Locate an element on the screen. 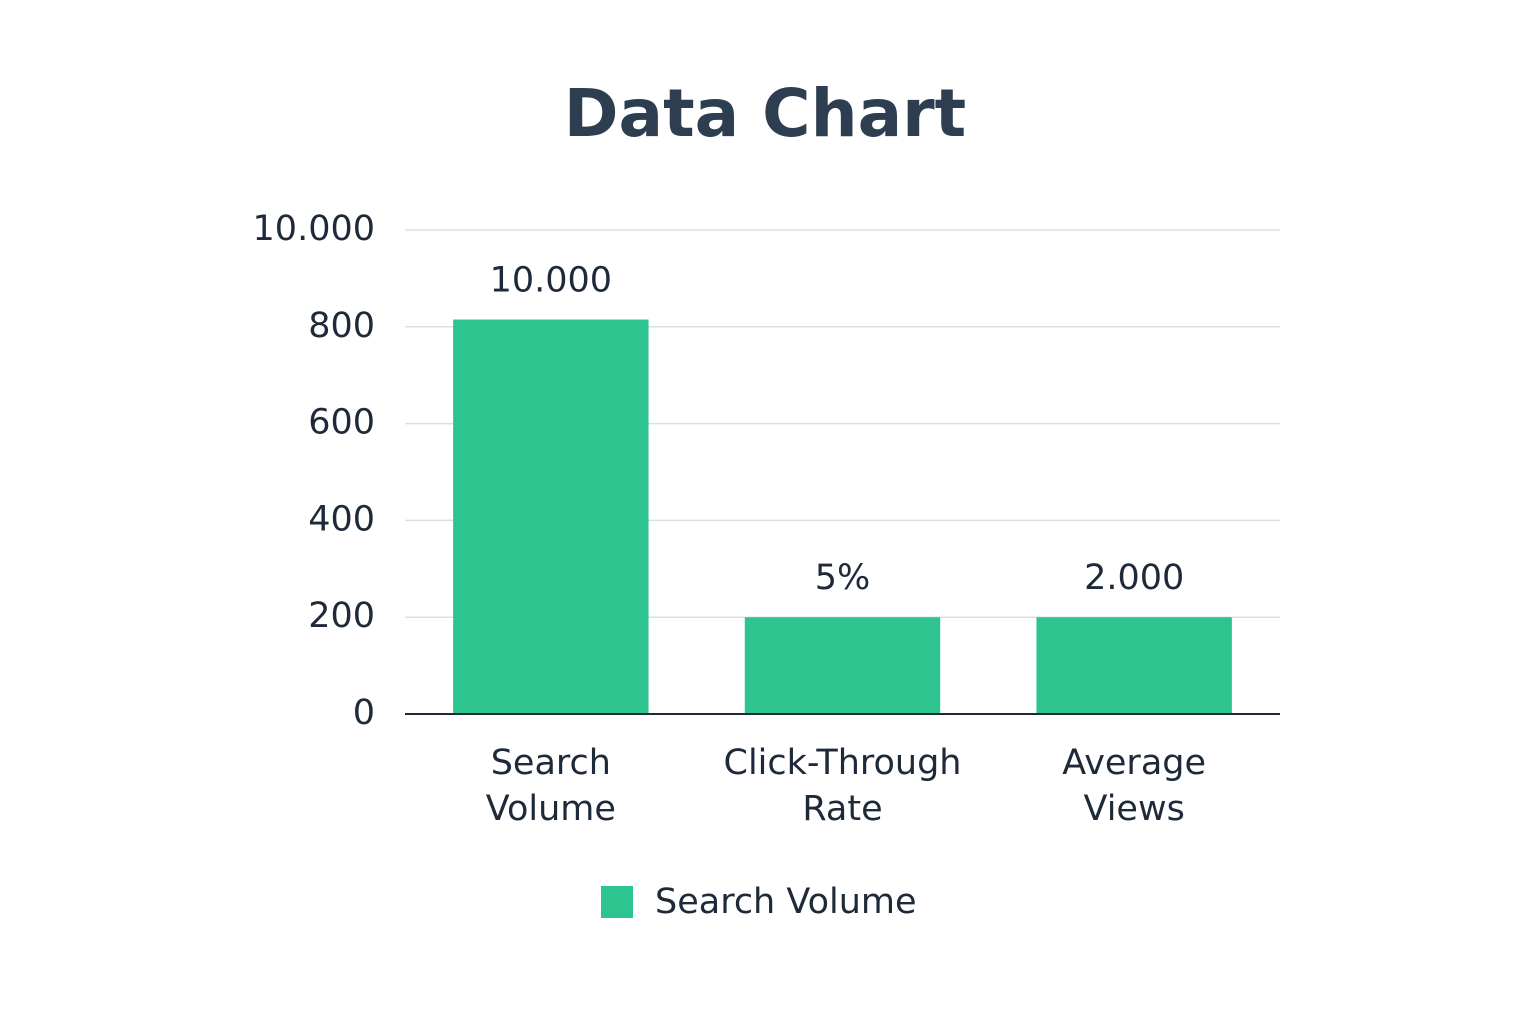  bar-annotation: 5% is located at coordinates (843, 578).